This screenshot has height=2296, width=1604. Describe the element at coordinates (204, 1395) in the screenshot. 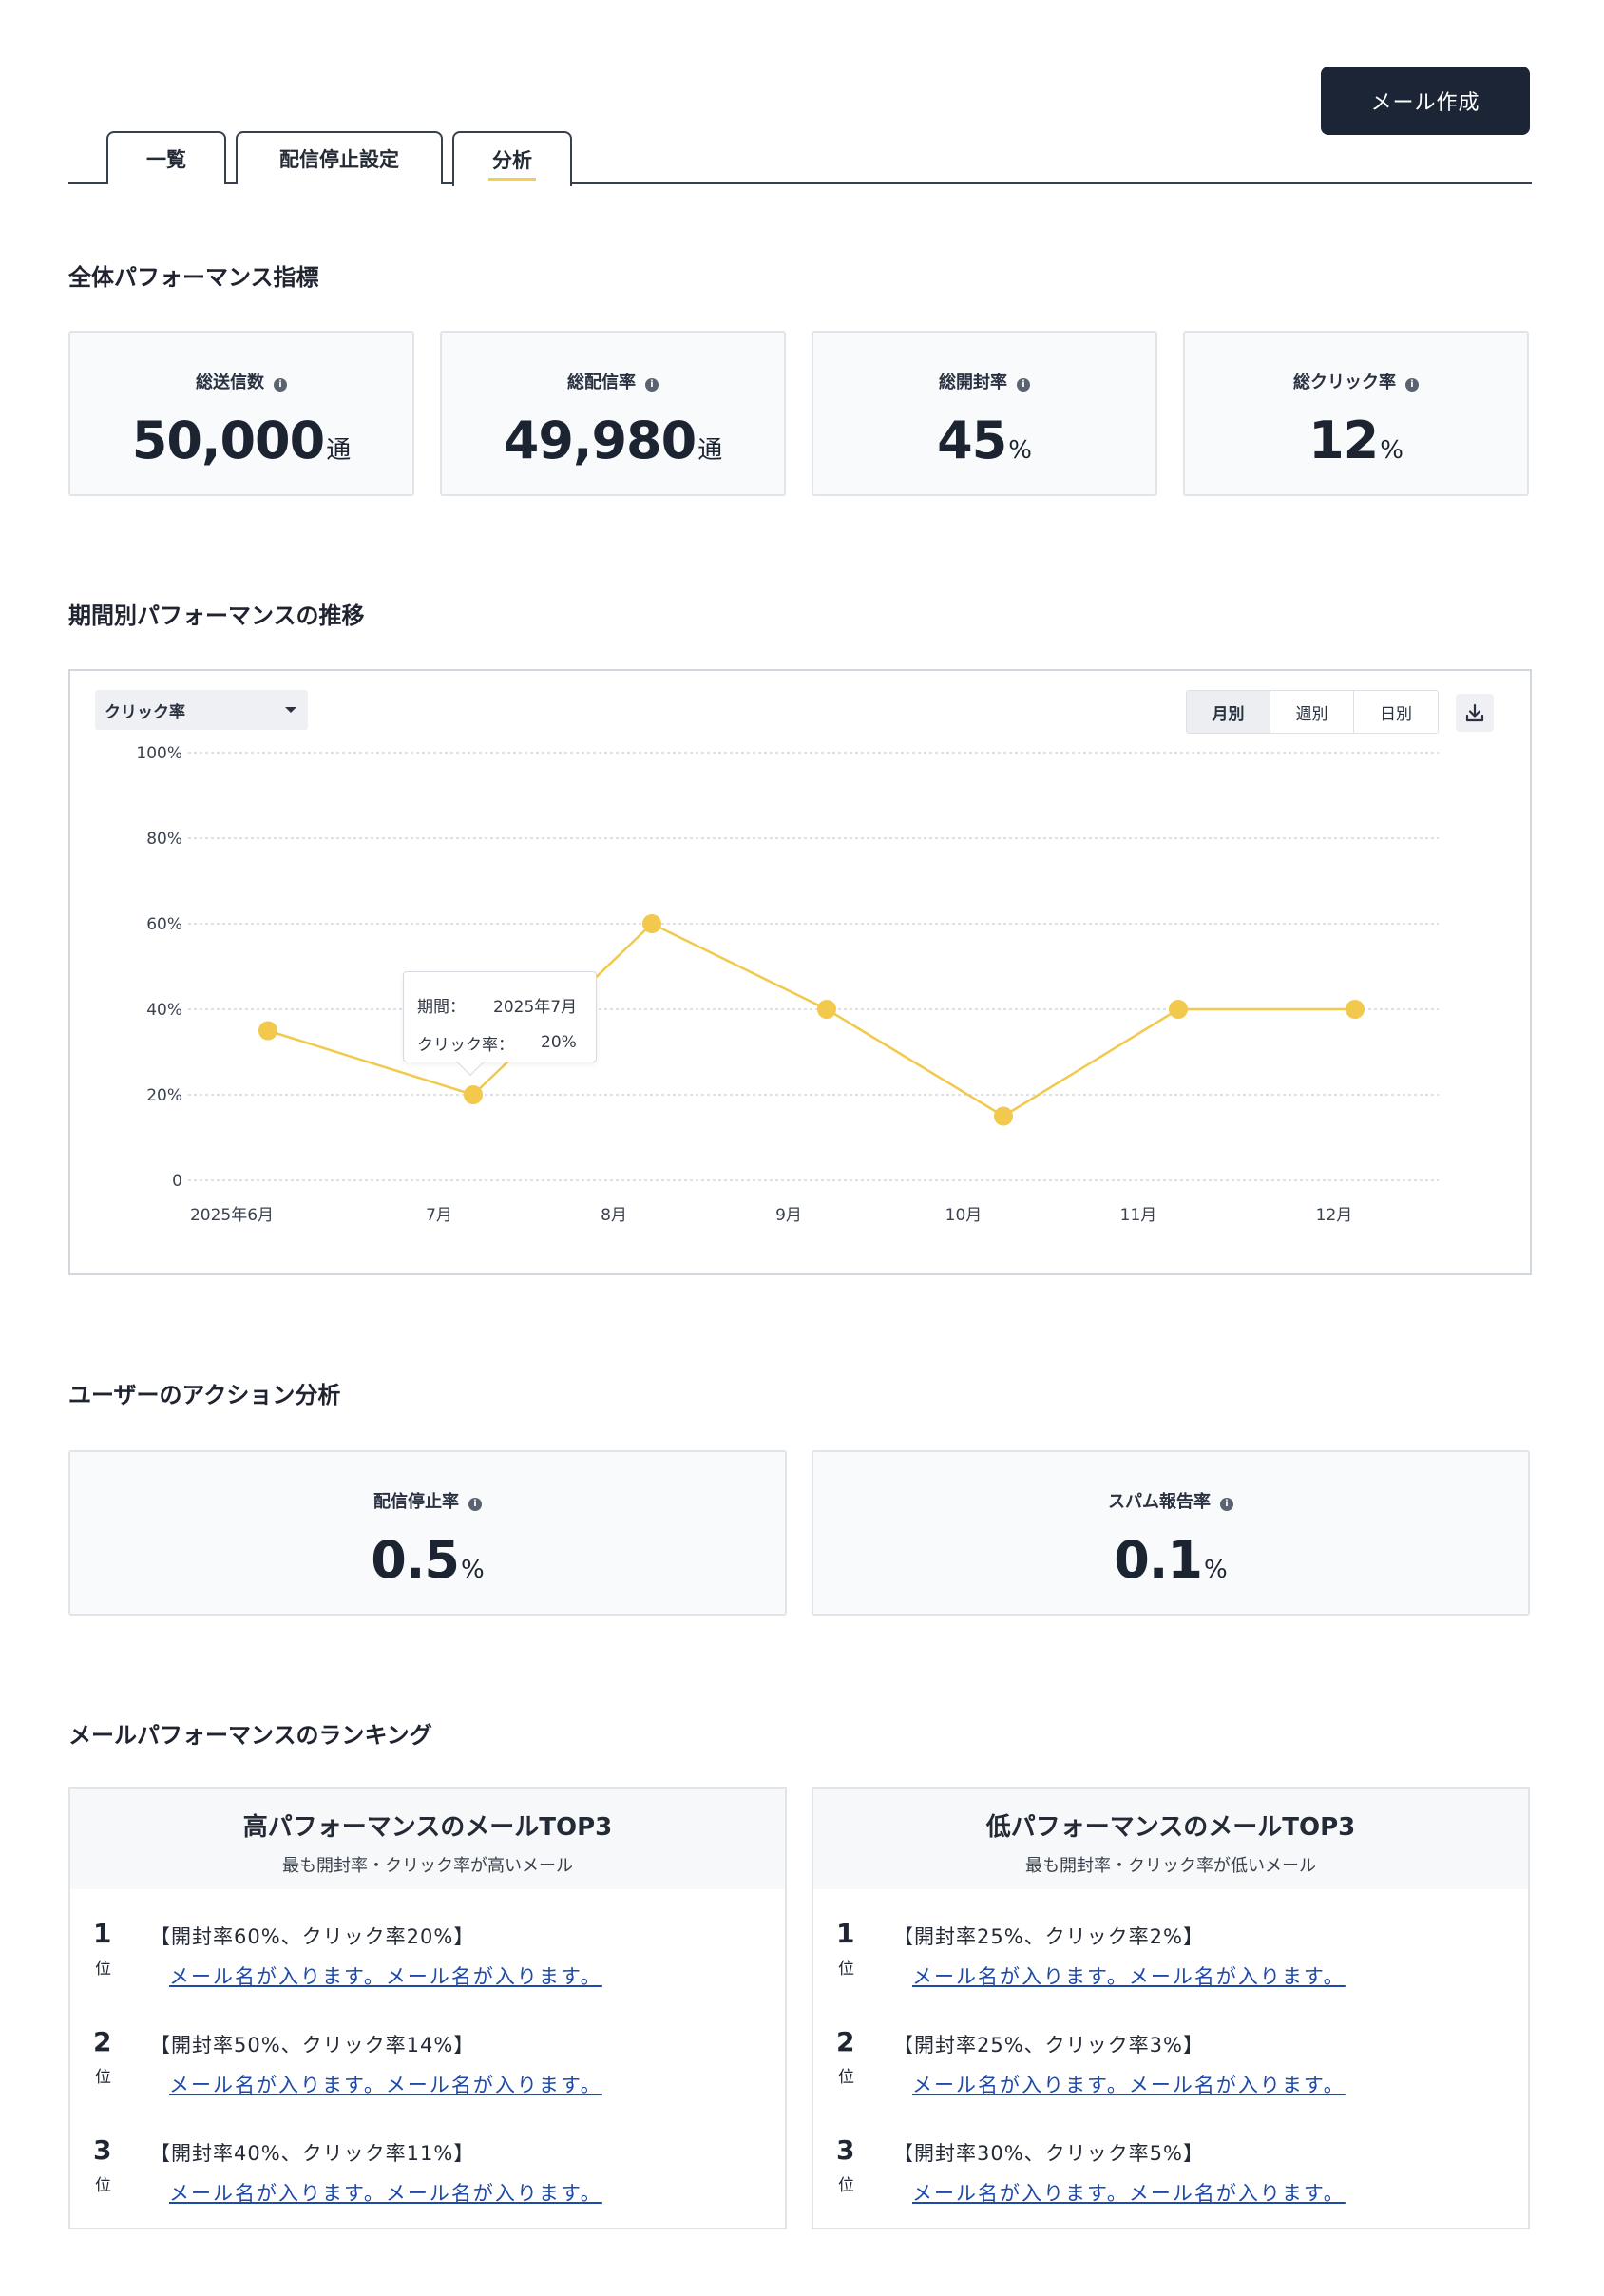

I see `actions-section-title: ユーザーのアクション分析` at that location.